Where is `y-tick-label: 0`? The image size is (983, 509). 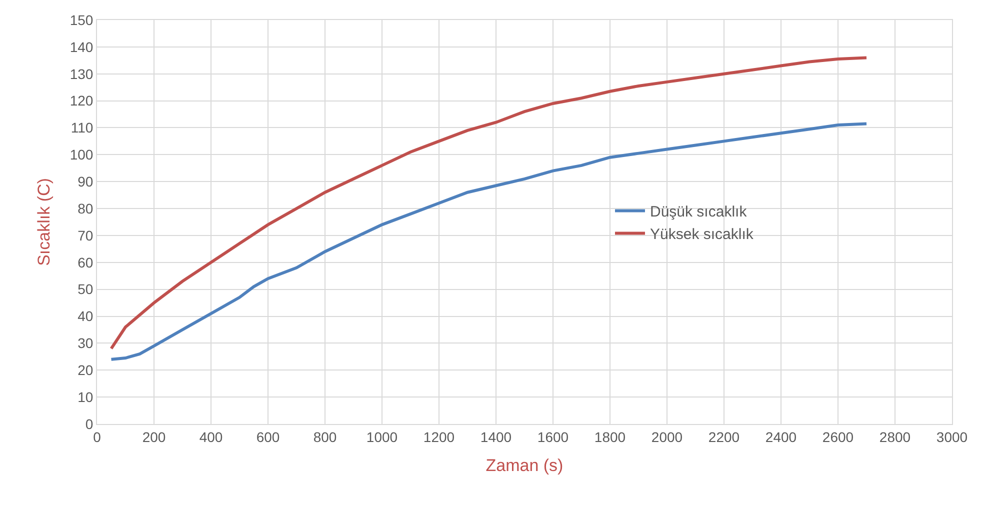 y-tick-label: 0 is located at coordinates (89, 424).